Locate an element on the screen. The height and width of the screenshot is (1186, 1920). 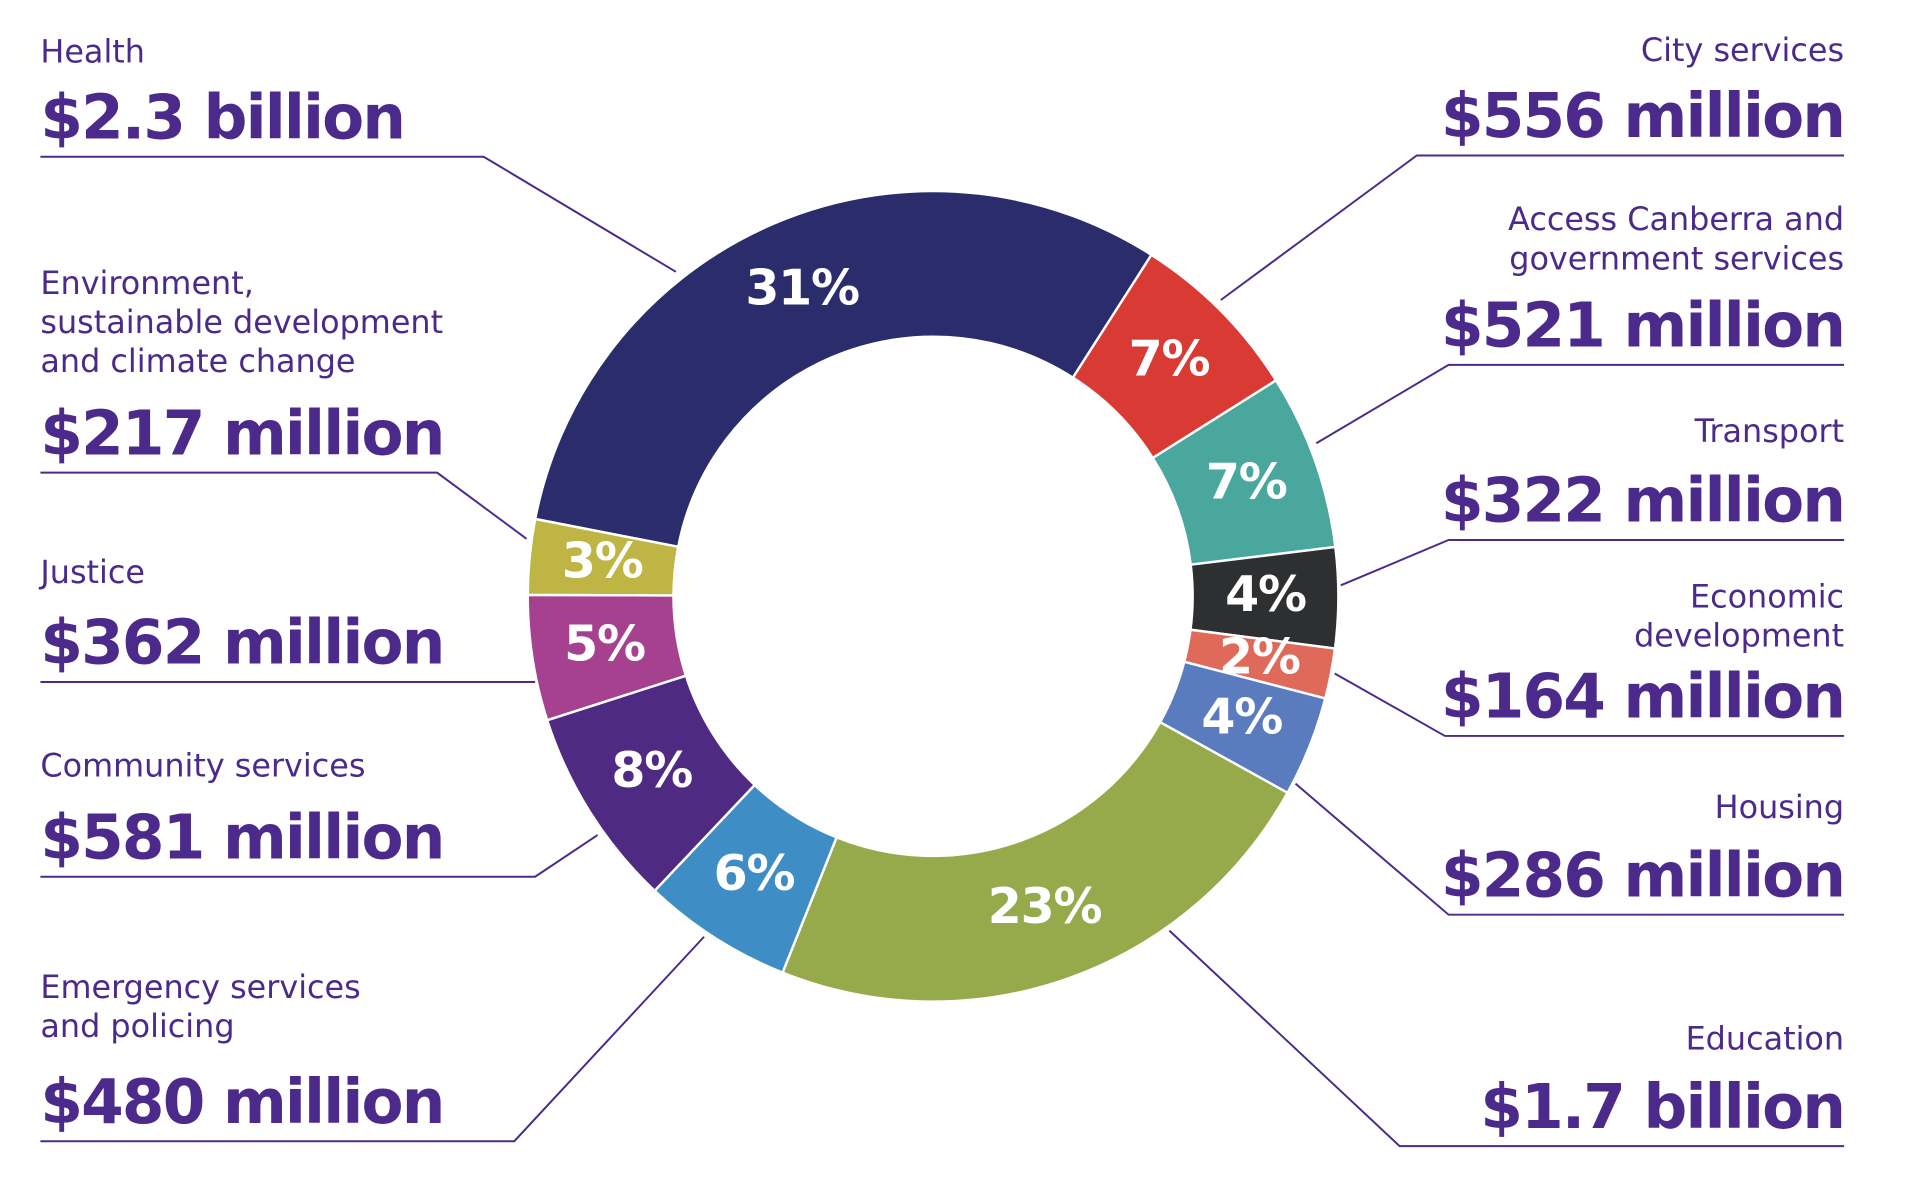
amount-label: $556 million is located at coordinates (1643, 116).